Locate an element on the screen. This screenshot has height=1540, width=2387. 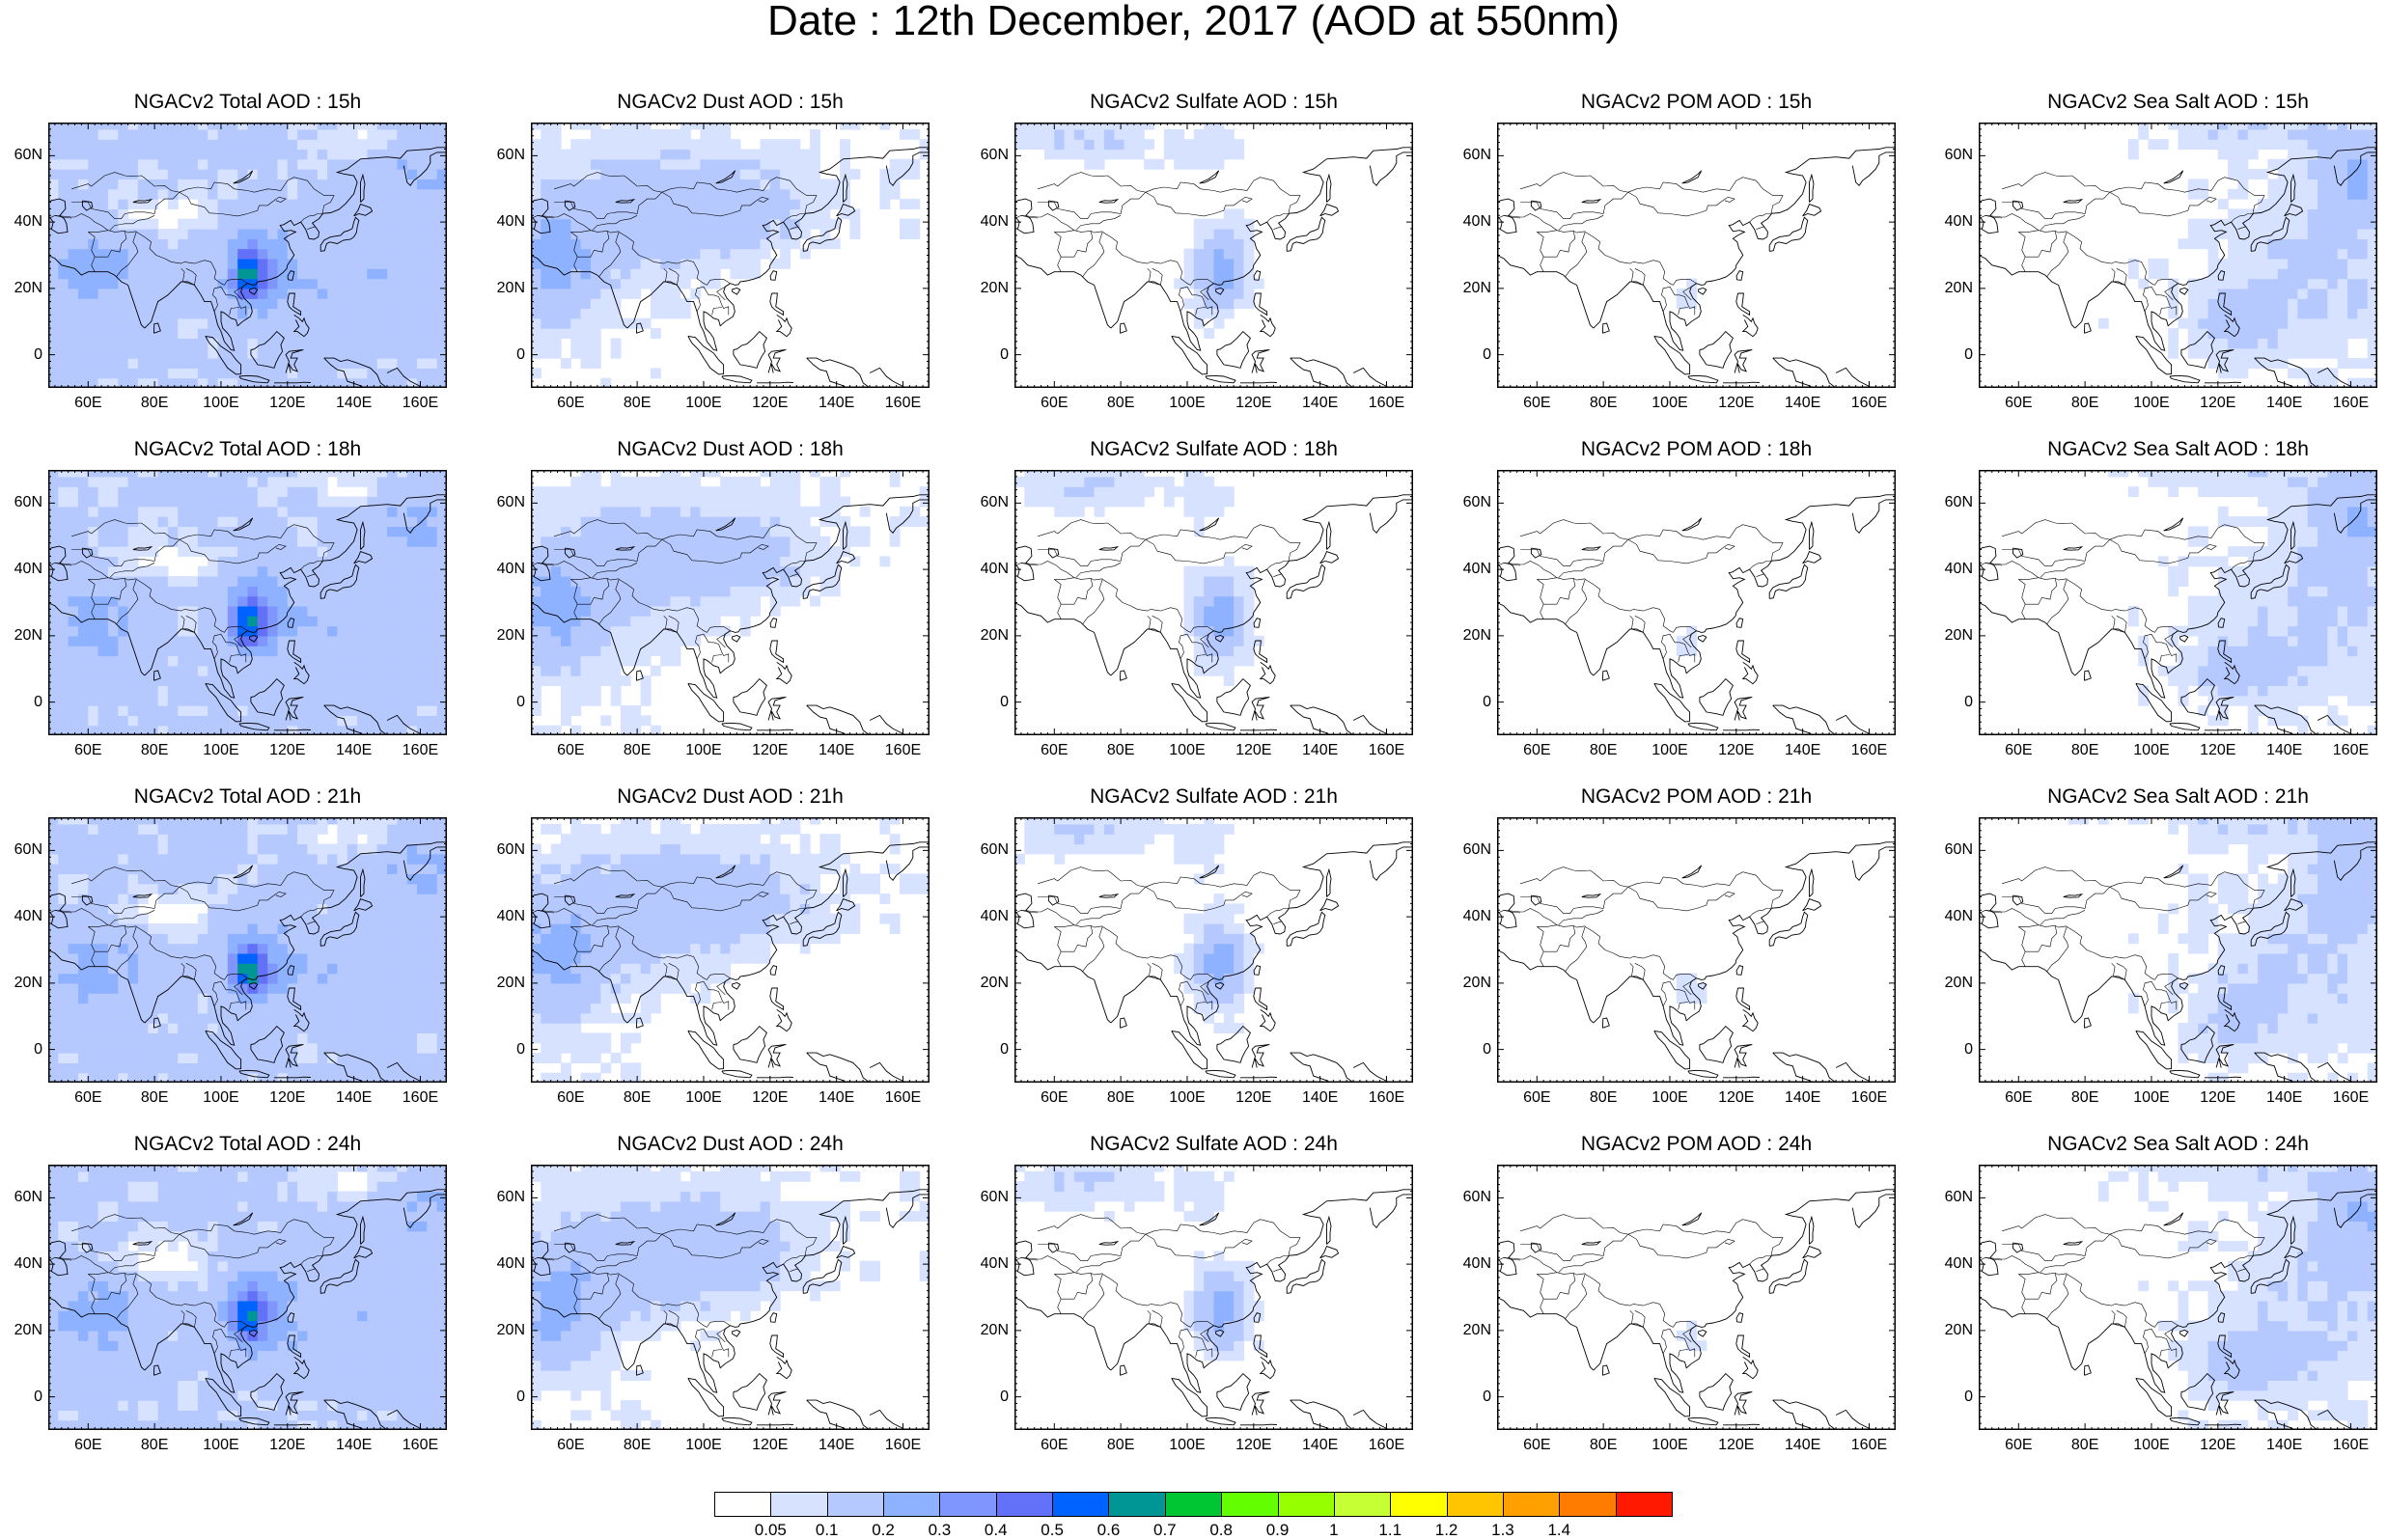
colorbar-label: 0.5 is located at coordinates (1052, 1530).